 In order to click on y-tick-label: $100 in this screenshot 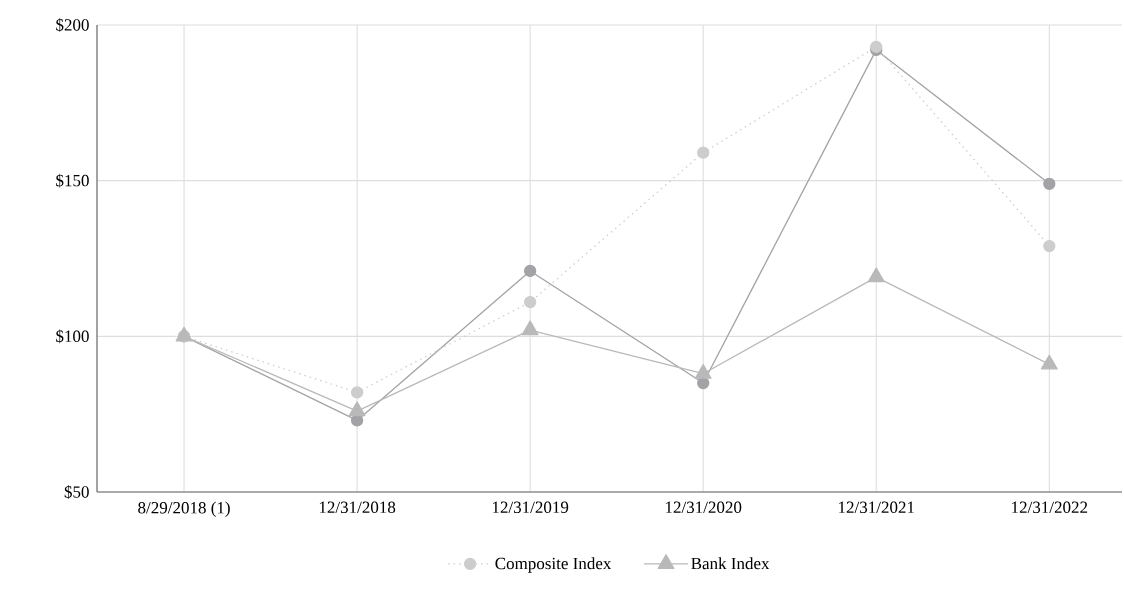, I will do `click(72, 336)`.